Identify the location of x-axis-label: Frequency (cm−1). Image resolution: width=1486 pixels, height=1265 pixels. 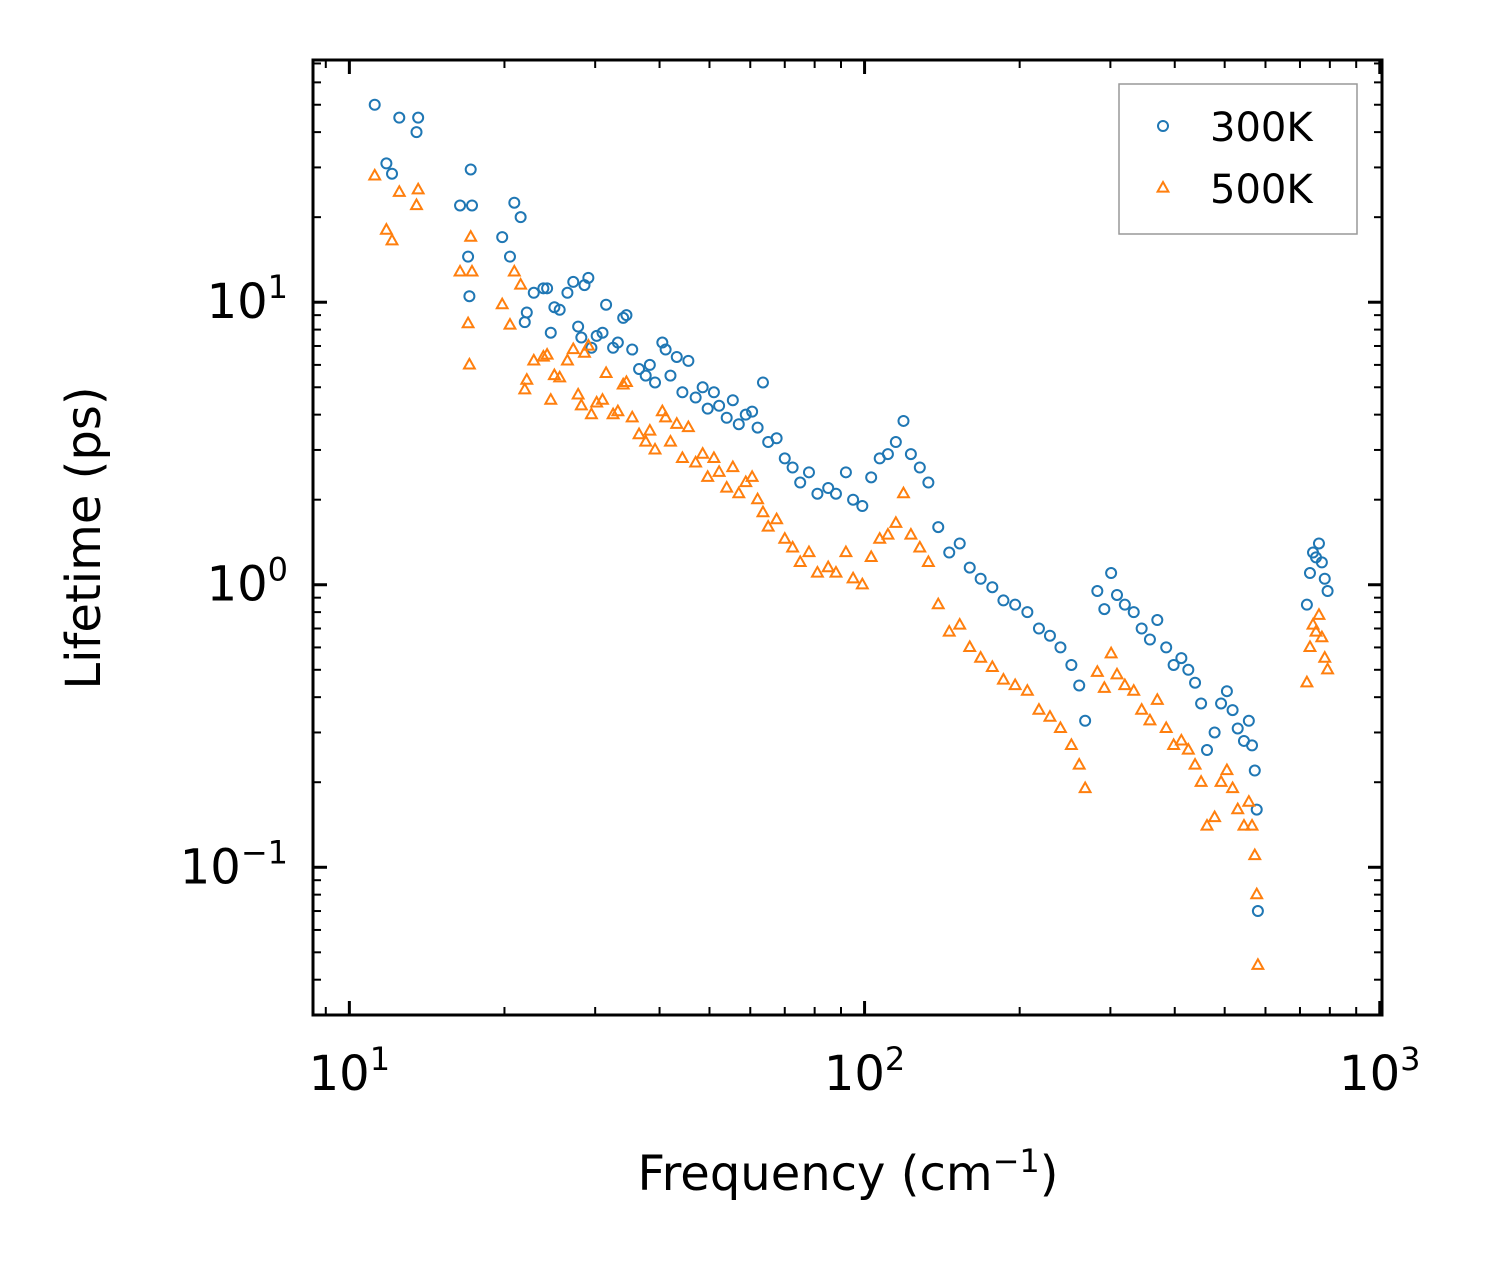
(847, 1172).